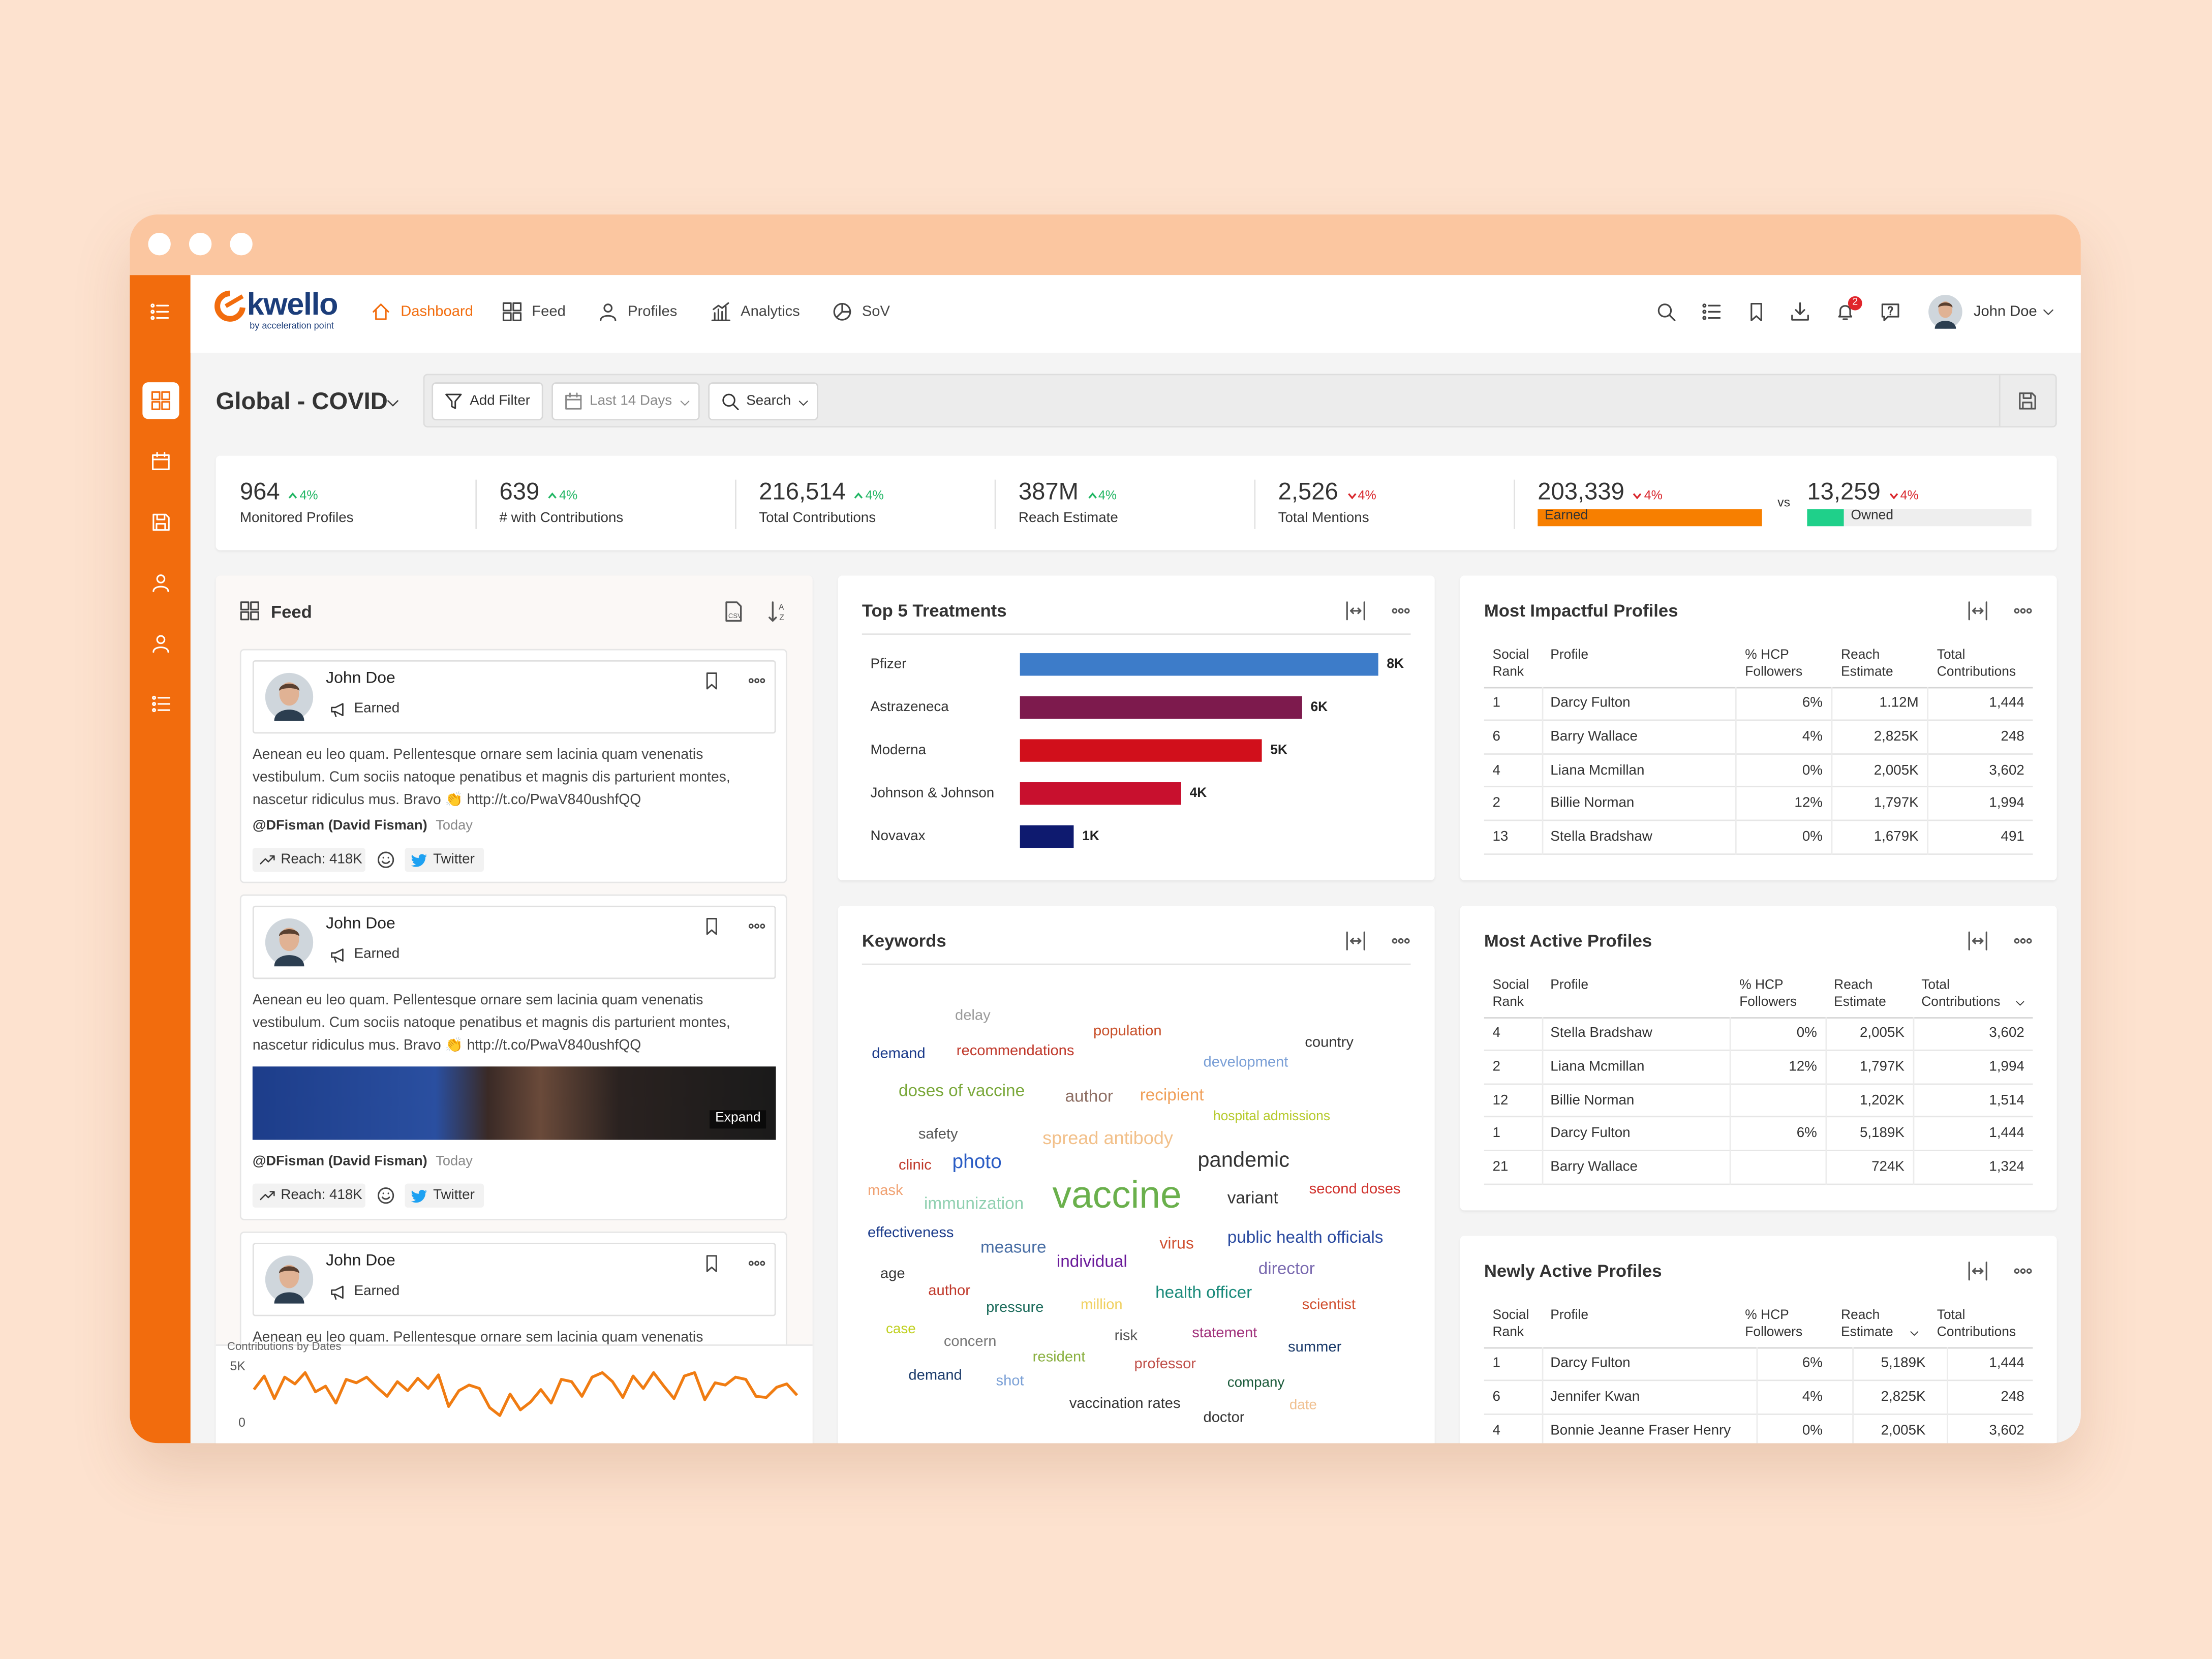 Image resolution: width=2212 pixels, height=1659 pixels. I want to click on keyword: safety, so click(938, 1134).